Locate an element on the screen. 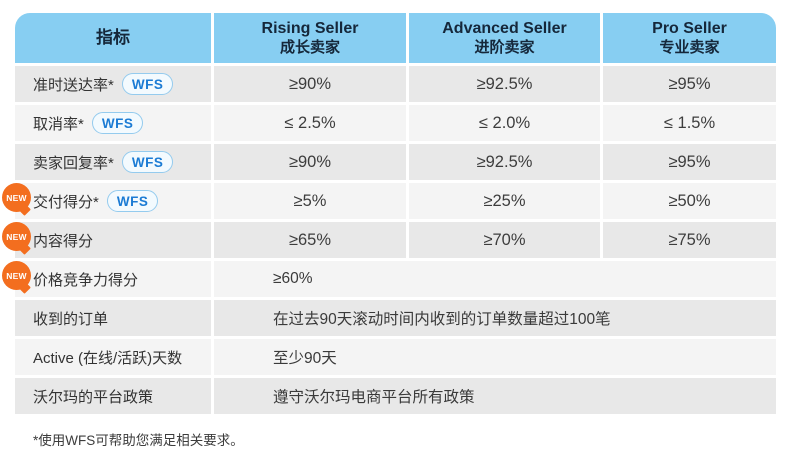 This screenshot has width=796, height=451. header-rising-en: Rising Seller is located at coordinates (310, 29).